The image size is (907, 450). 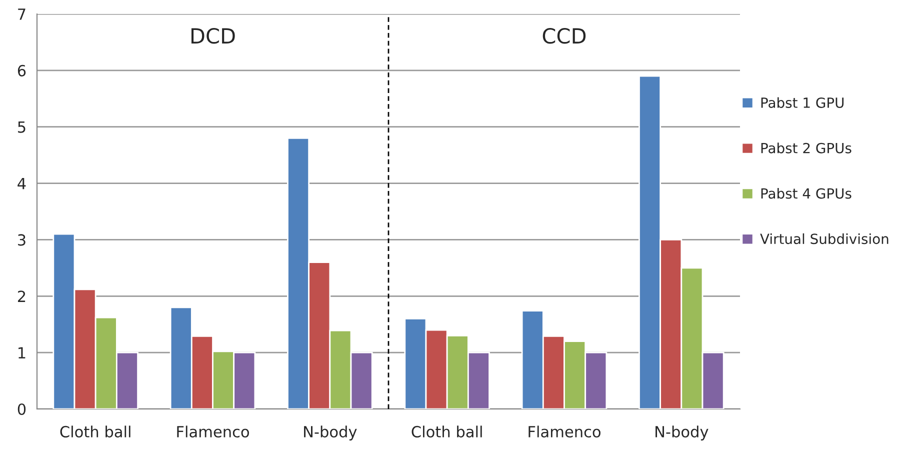 I want to click on legend-label: Pabst 4 GPUs, so click(x=806, y=193).